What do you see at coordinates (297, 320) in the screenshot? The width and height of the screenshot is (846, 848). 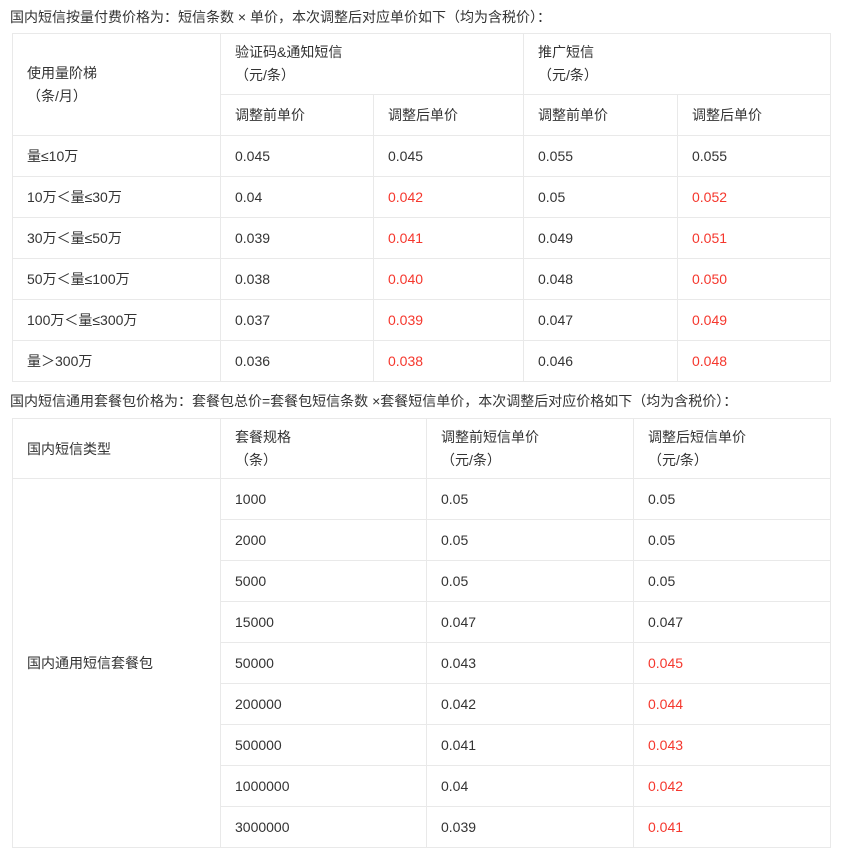 I see `price-cell: 0.037` at bounding box center [297, 320].